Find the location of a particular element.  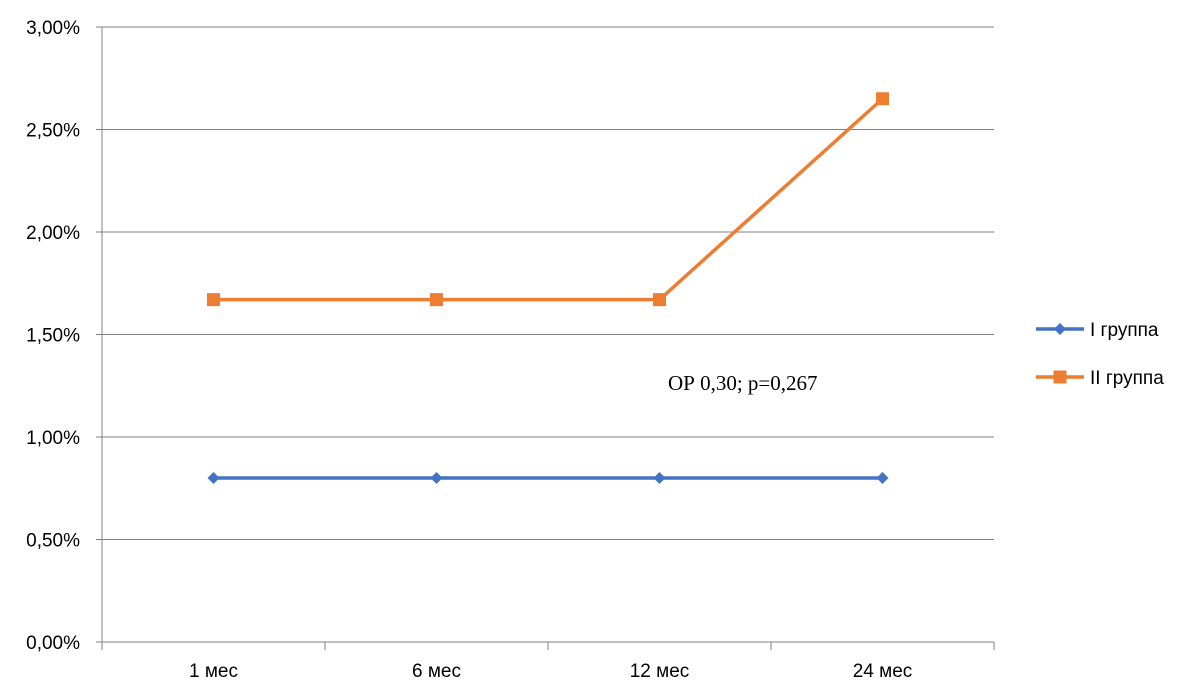

x-tick-label: 24 мес is located at coordinates (883, 671).